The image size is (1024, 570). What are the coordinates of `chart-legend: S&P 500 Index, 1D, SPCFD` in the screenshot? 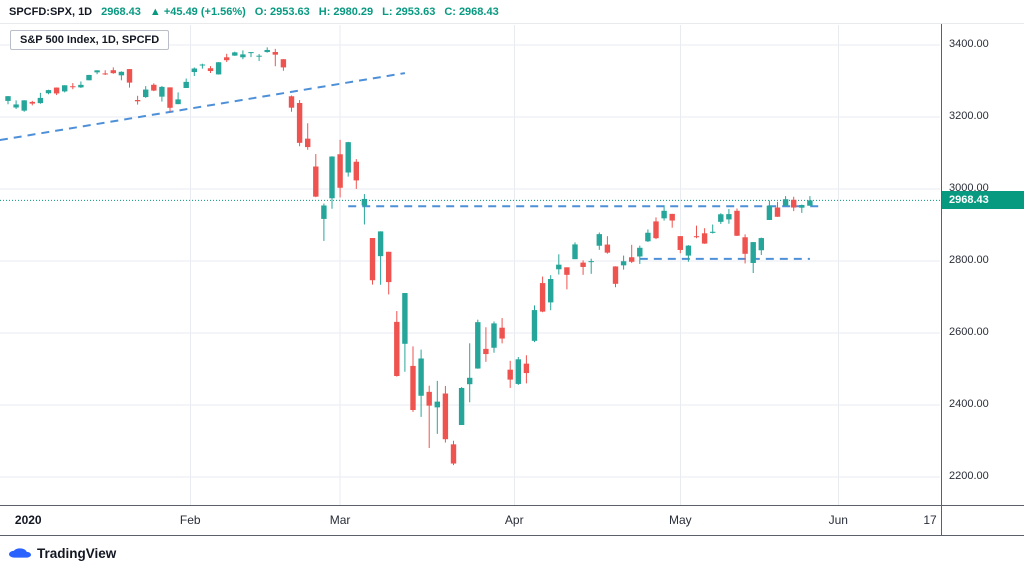 It's located at (90, 40).